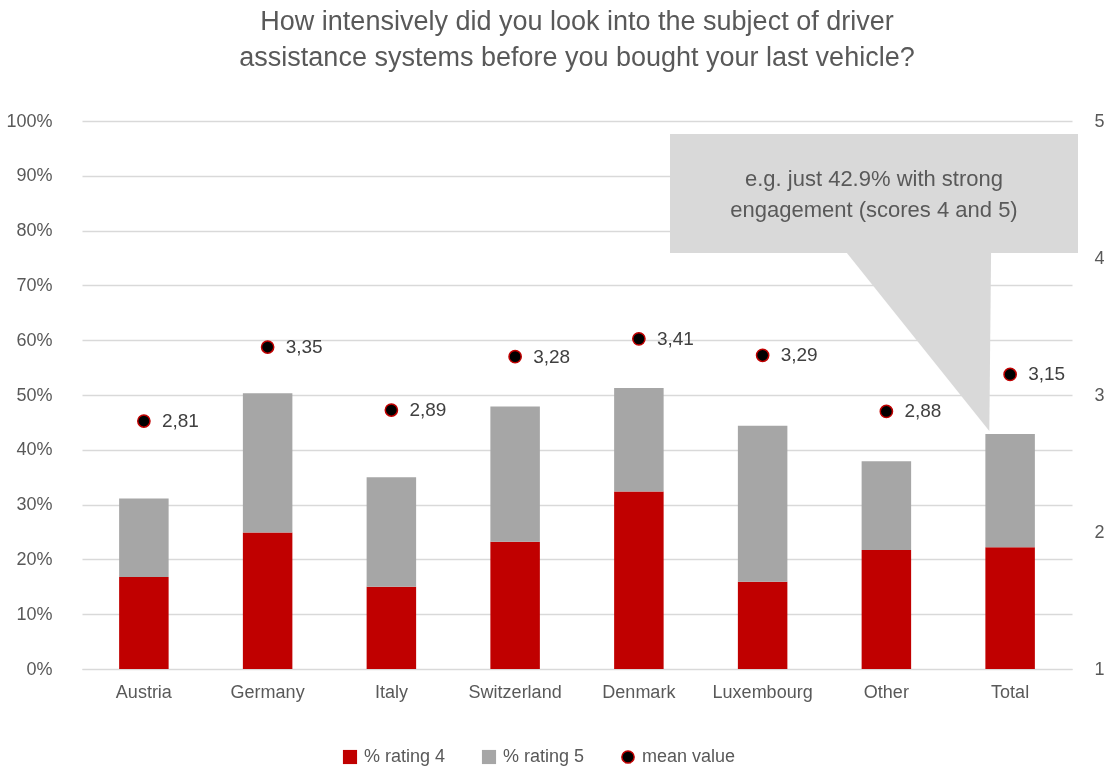 The image size is (1116, 778). Describe the element at coordinates (1047, 374) in the screenshot. I see `data-label: 3,15` at that location.